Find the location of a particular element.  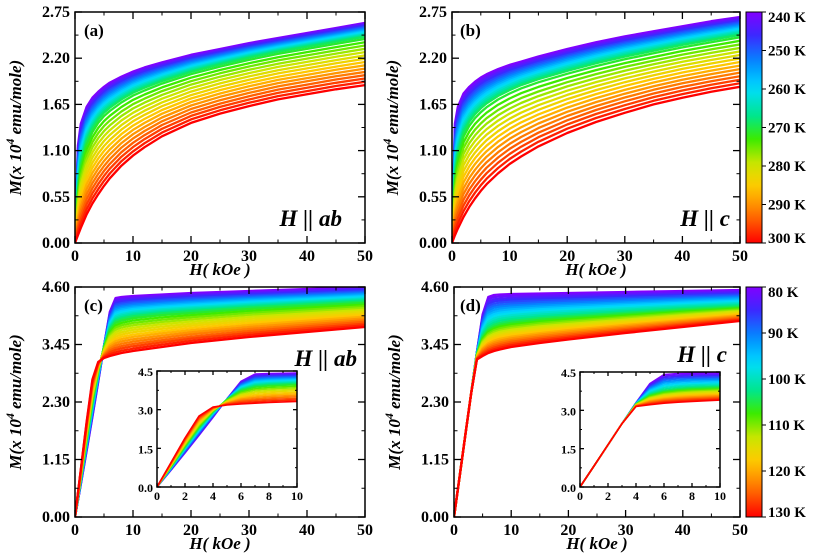

y-tick-label: 4.60 is located at coordinates (56, 287).